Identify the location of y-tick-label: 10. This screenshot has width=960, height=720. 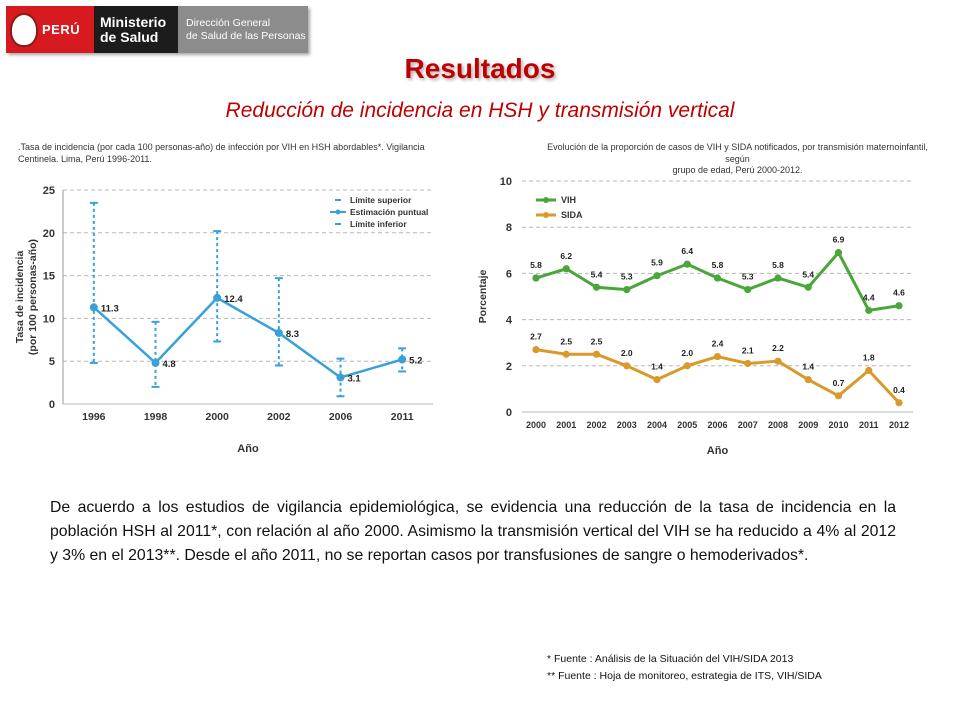
(49, 319).